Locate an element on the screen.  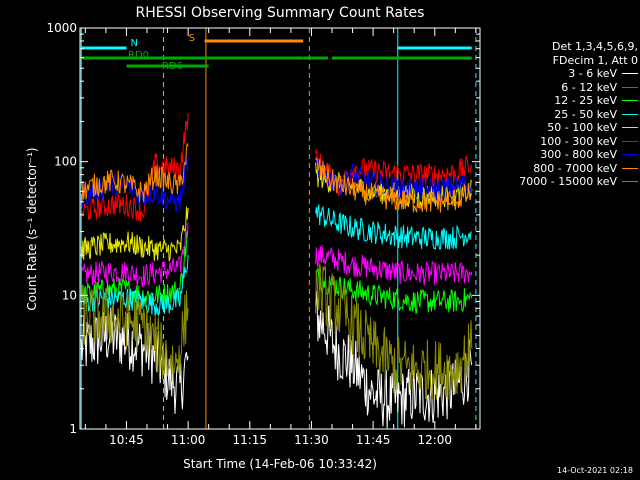
y-tick-label: 1000 is located at coordinates (61, 28).